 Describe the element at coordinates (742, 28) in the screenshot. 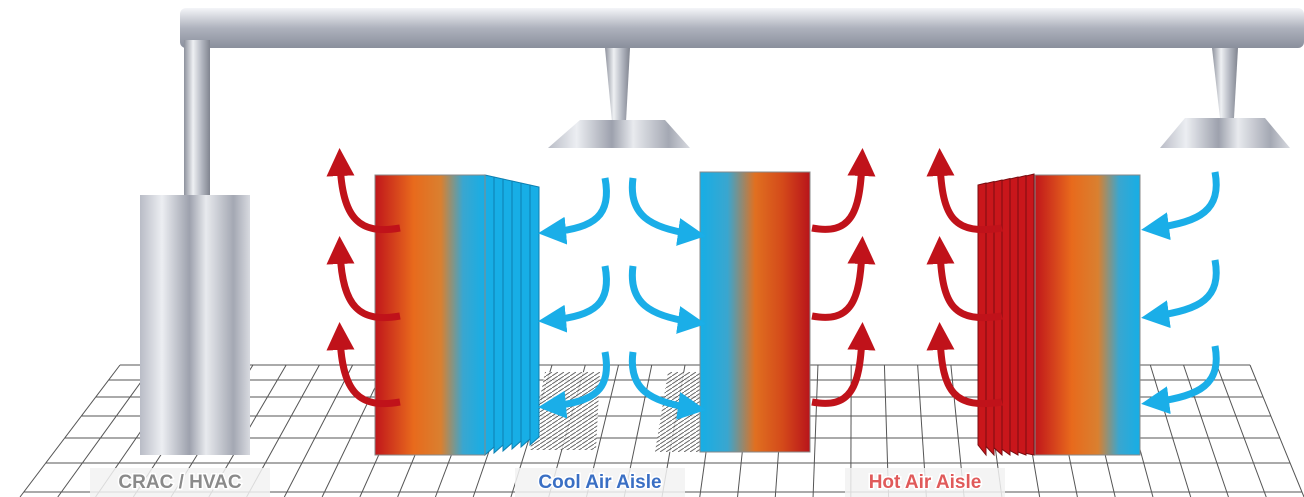

I see `duct` at that location.